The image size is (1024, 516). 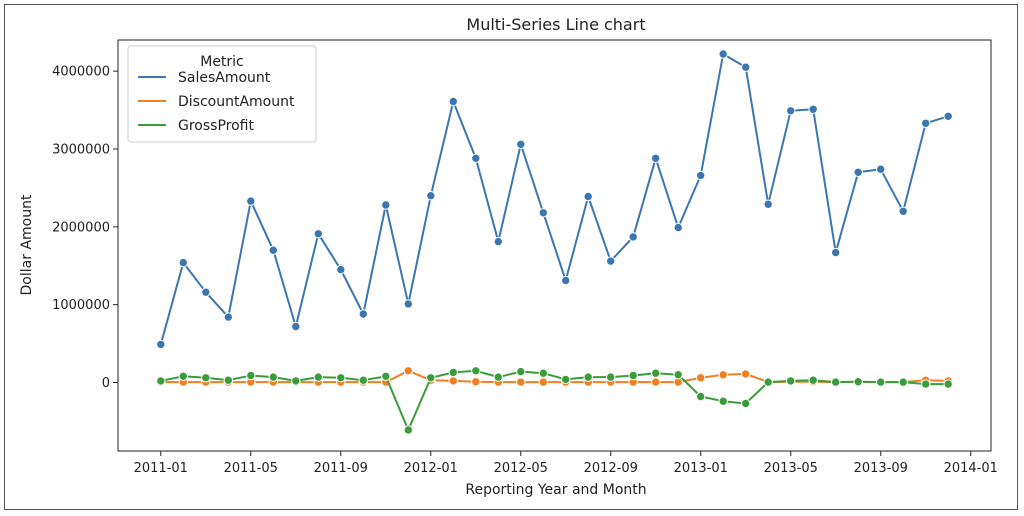 What do you see at coordinates (27, 244) in the screenshot?
I see `y-axis-title: Dollar Amount` at bounding box center [27, 244].